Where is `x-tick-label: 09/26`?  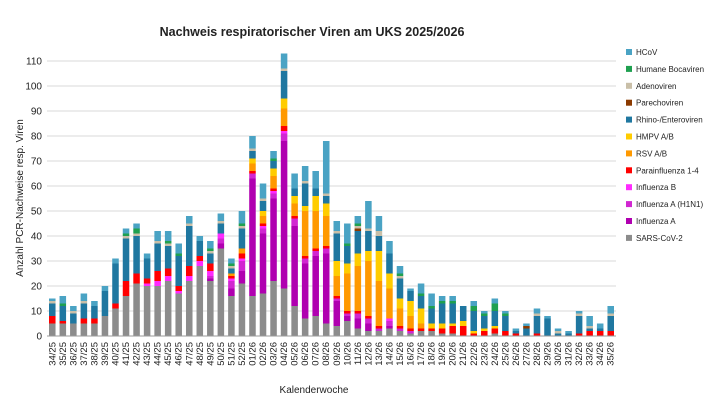
x-tick-label: 09/26 is located at coordinates (337, 354).